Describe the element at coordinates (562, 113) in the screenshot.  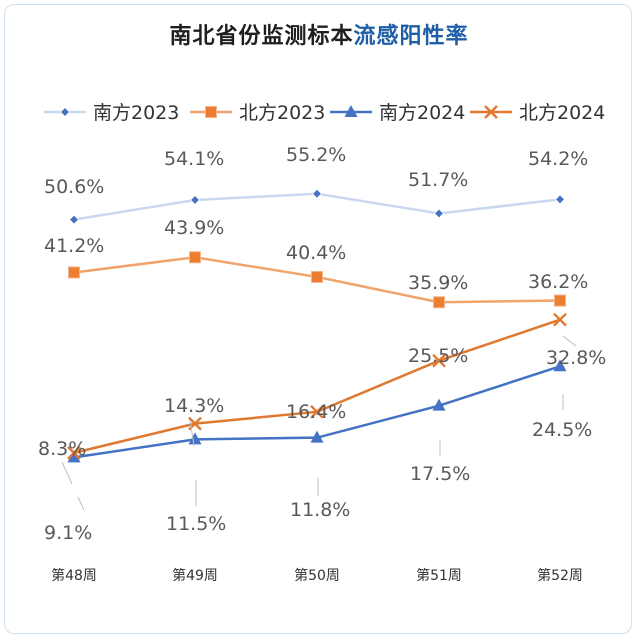
I see `legend-label-3: 北方2024` at that location.